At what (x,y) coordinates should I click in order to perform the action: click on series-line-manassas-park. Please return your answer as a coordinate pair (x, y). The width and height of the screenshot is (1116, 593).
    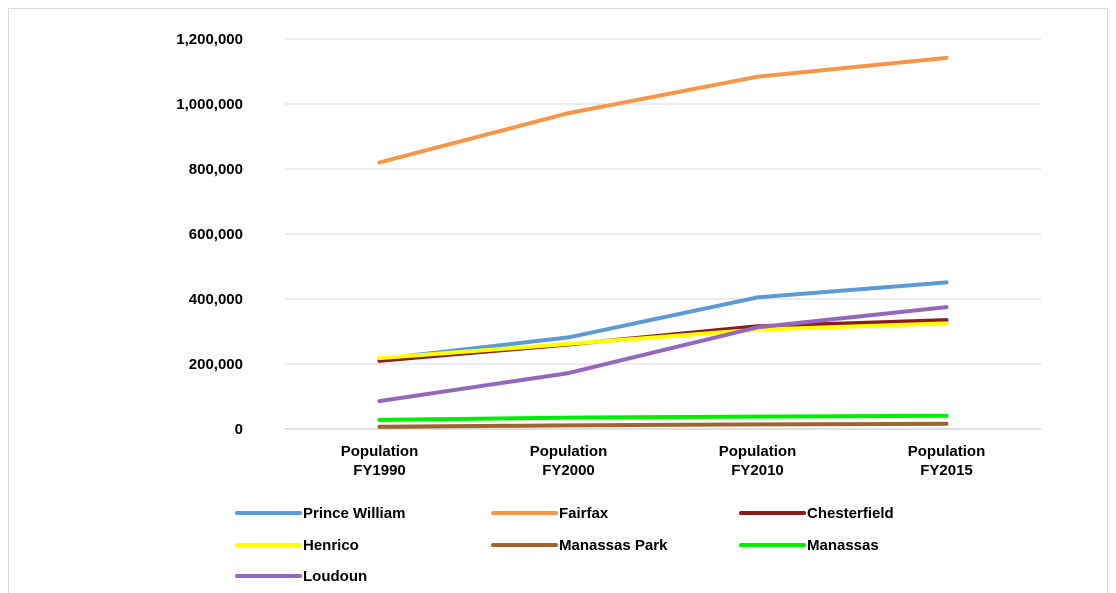
    Looking at the image, I should click on (663, 425).